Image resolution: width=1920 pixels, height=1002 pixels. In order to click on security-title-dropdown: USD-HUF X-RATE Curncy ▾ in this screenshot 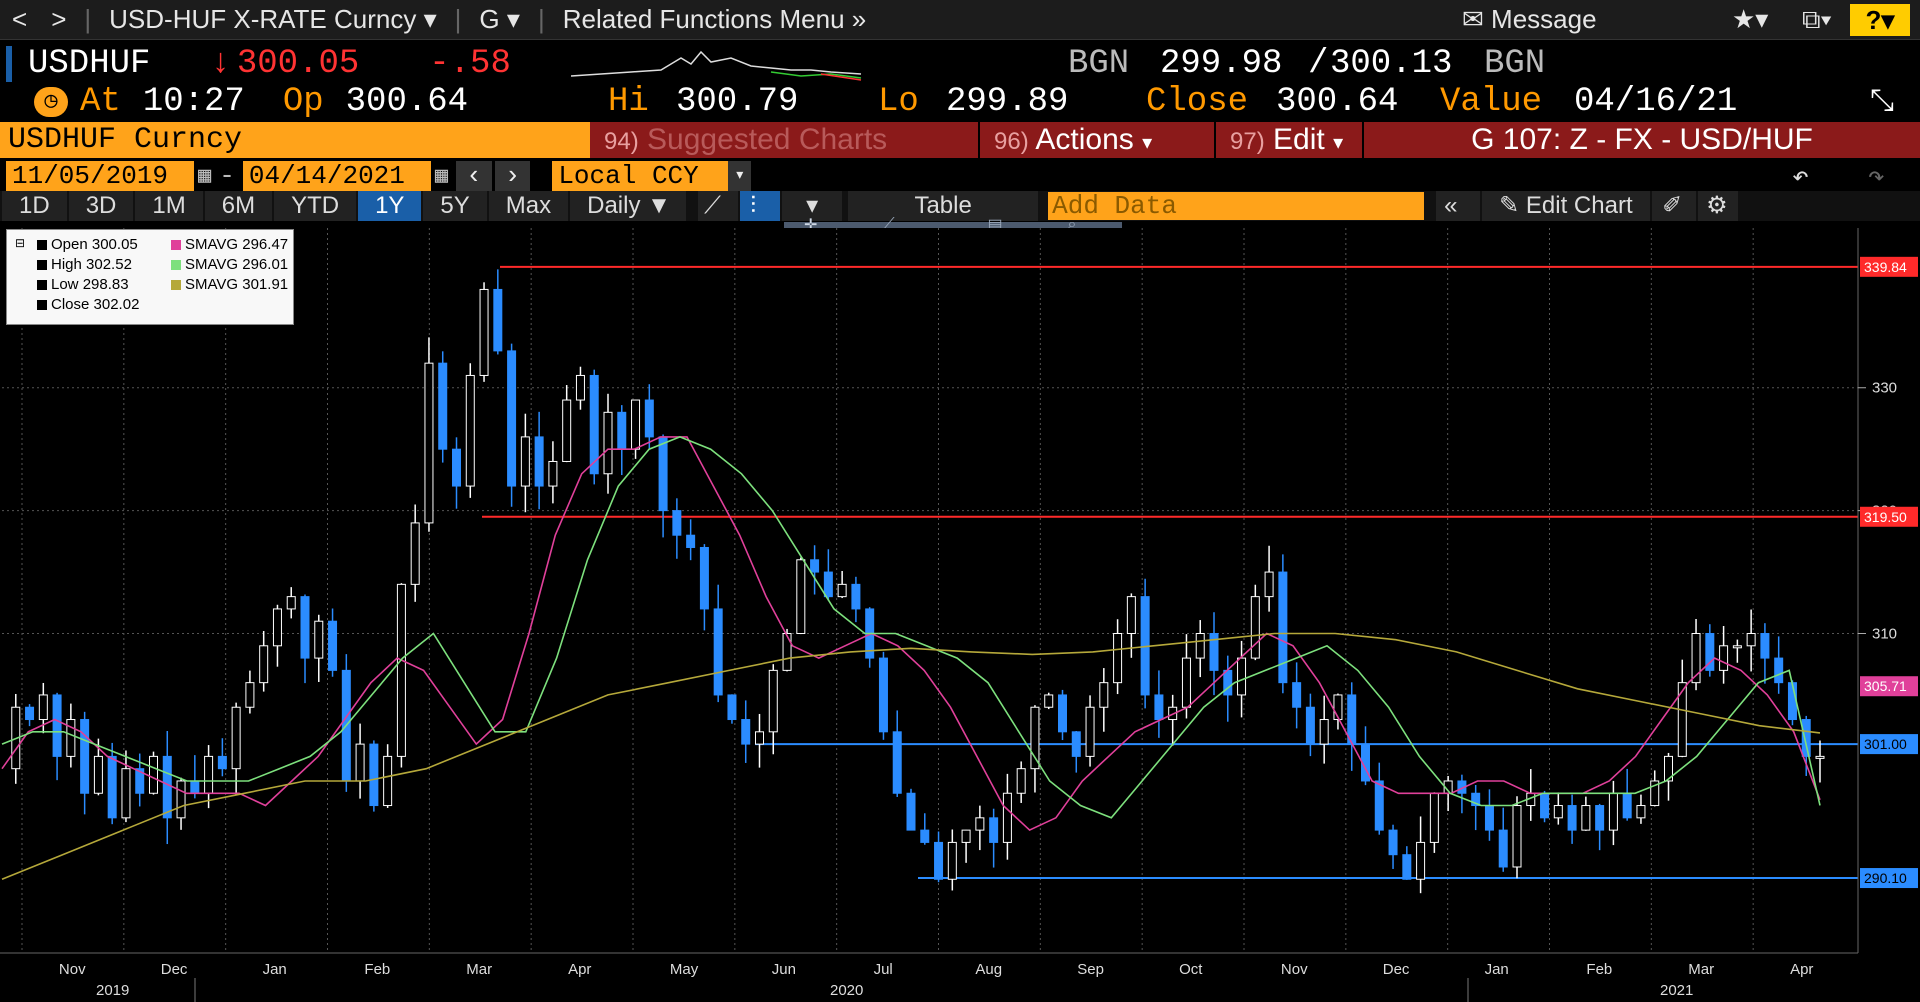, I will do `click(273, 19)`.